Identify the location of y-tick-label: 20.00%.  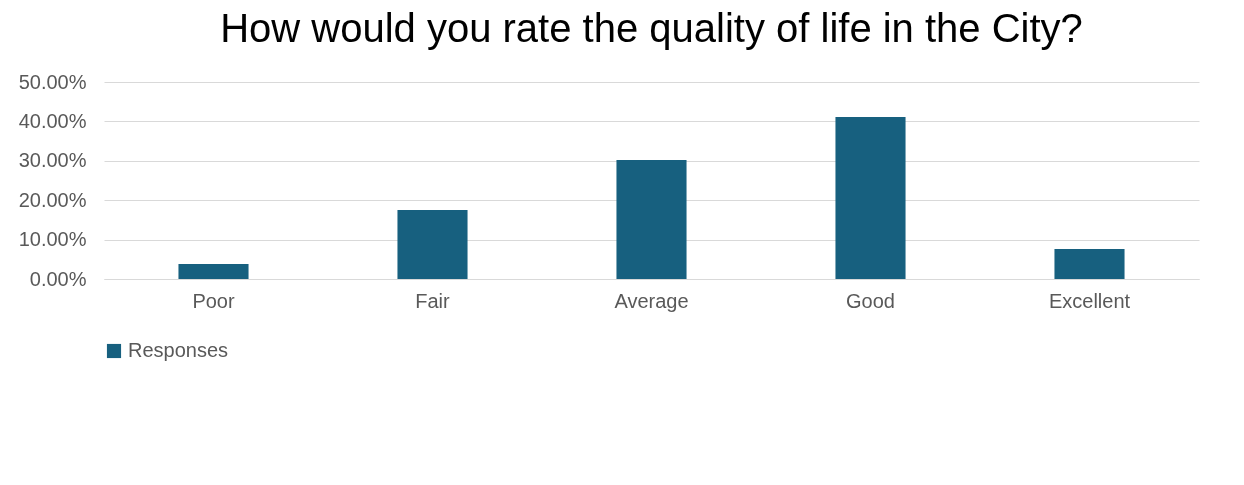
(52, 199).